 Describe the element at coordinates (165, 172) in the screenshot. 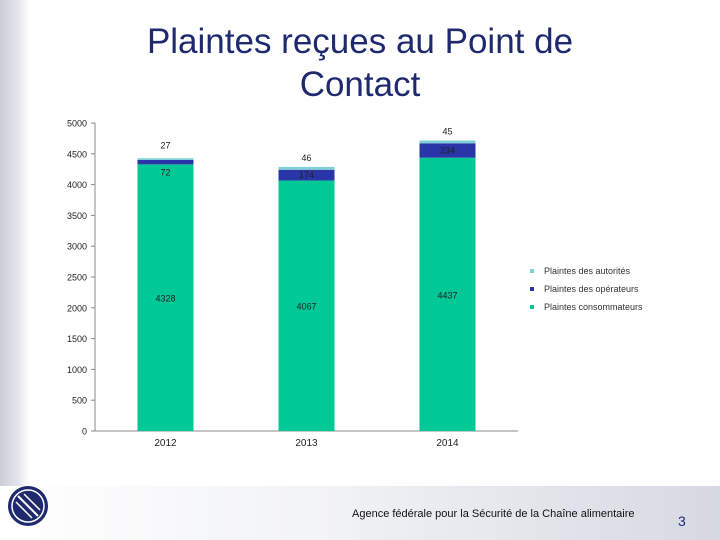

I see `data-label: 72` at that location.